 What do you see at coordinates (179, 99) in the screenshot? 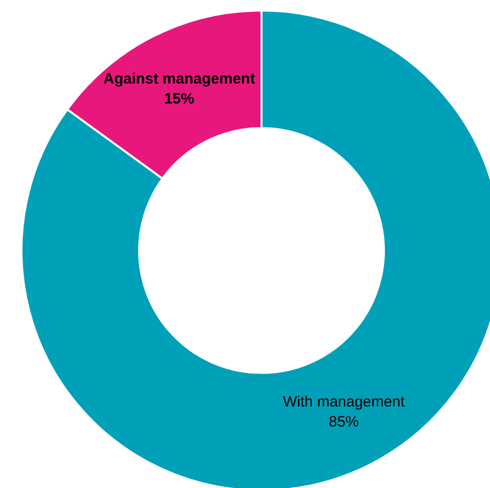
I see `data-label: 15%` at bounding box center [179, 99].